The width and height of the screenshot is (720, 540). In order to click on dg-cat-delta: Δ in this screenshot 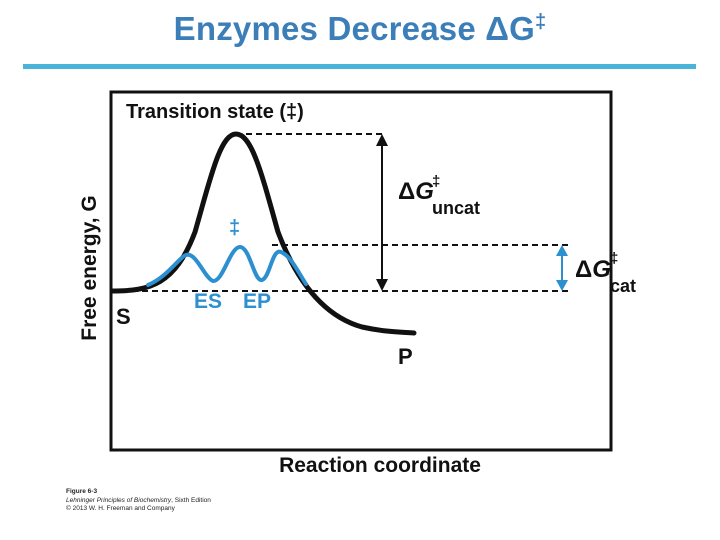, I will do `click(583, 269)`.